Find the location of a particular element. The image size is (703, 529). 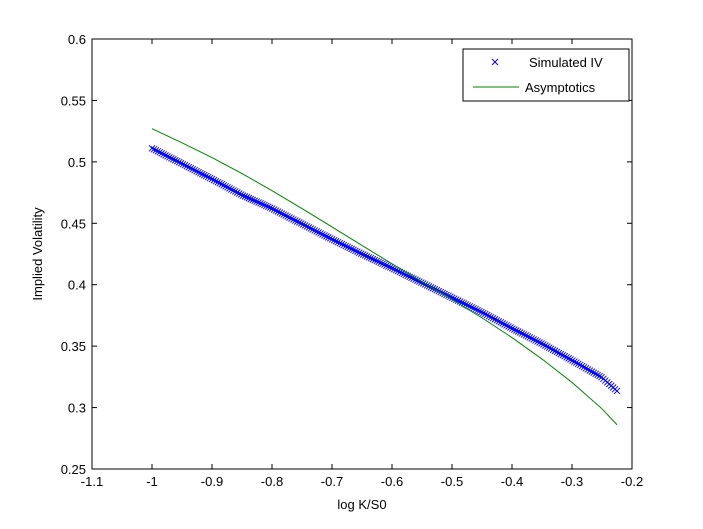

x-tick-label: -0.2 is located at coordinates (632, 481).